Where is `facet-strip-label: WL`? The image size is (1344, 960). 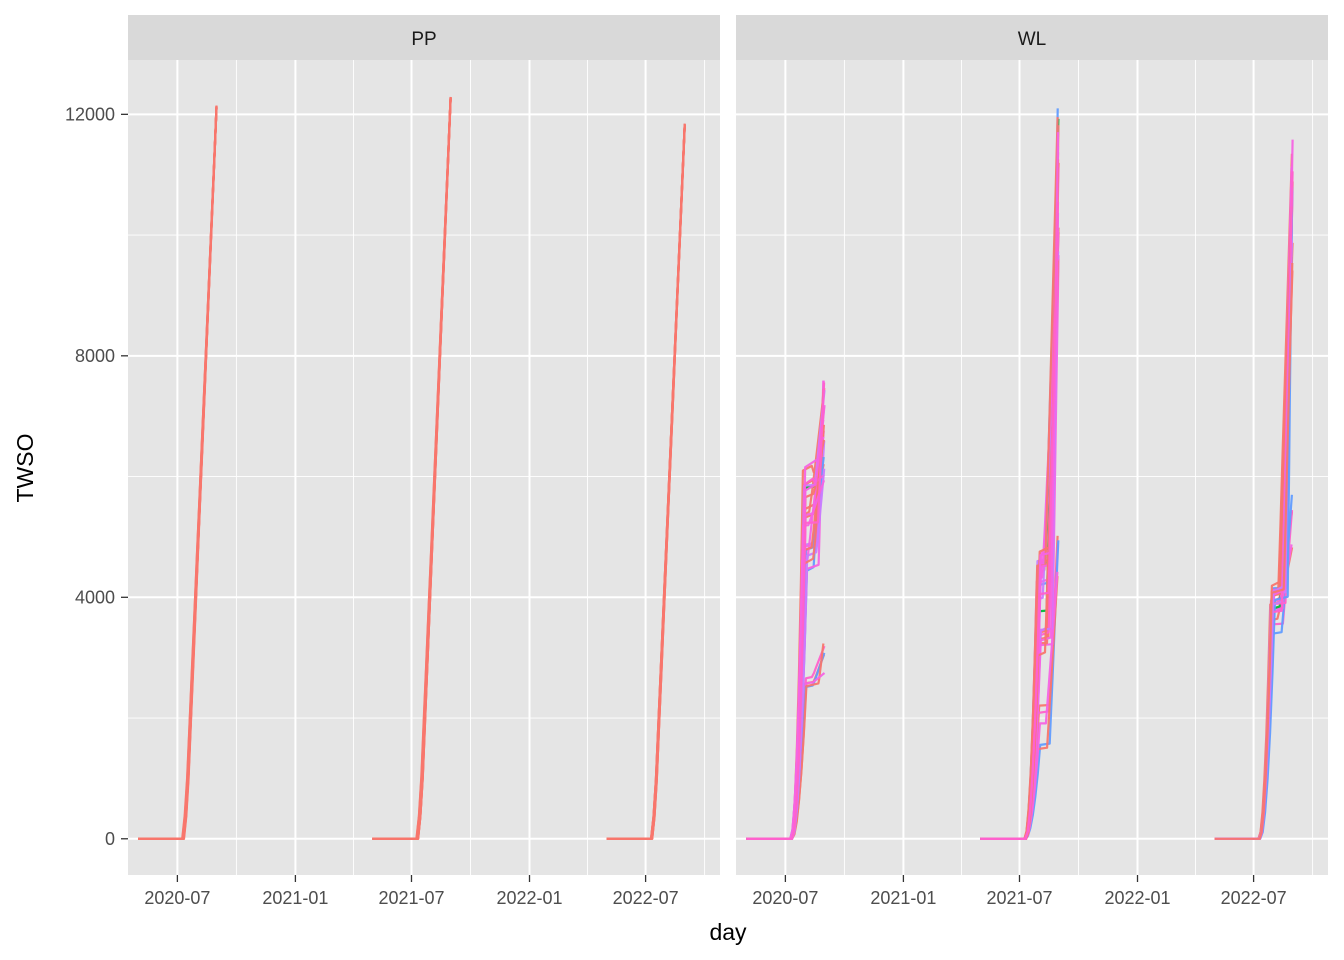
facet-strip-label: WL is located at coordinates (1032, 39).